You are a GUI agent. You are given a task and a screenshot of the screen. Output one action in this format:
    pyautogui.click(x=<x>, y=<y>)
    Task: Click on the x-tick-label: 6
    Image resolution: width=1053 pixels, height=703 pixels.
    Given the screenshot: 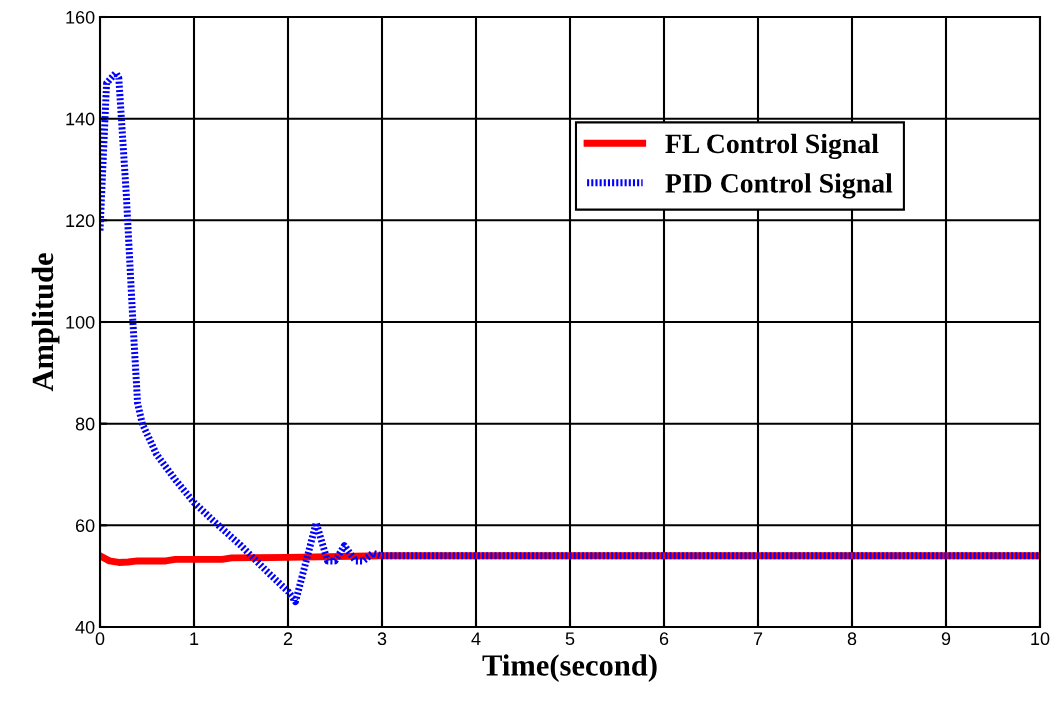 What is the action you would take?
    pyautogui.click(x=664, y=639)
    